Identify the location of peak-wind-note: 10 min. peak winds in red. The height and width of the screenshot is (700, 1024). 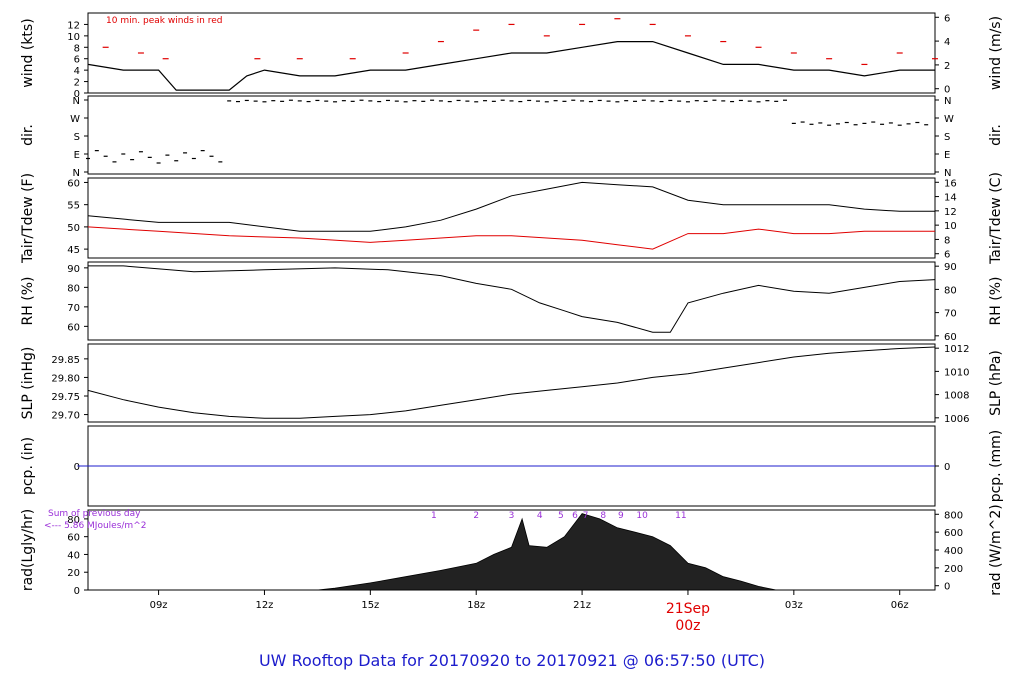
(164, 21).